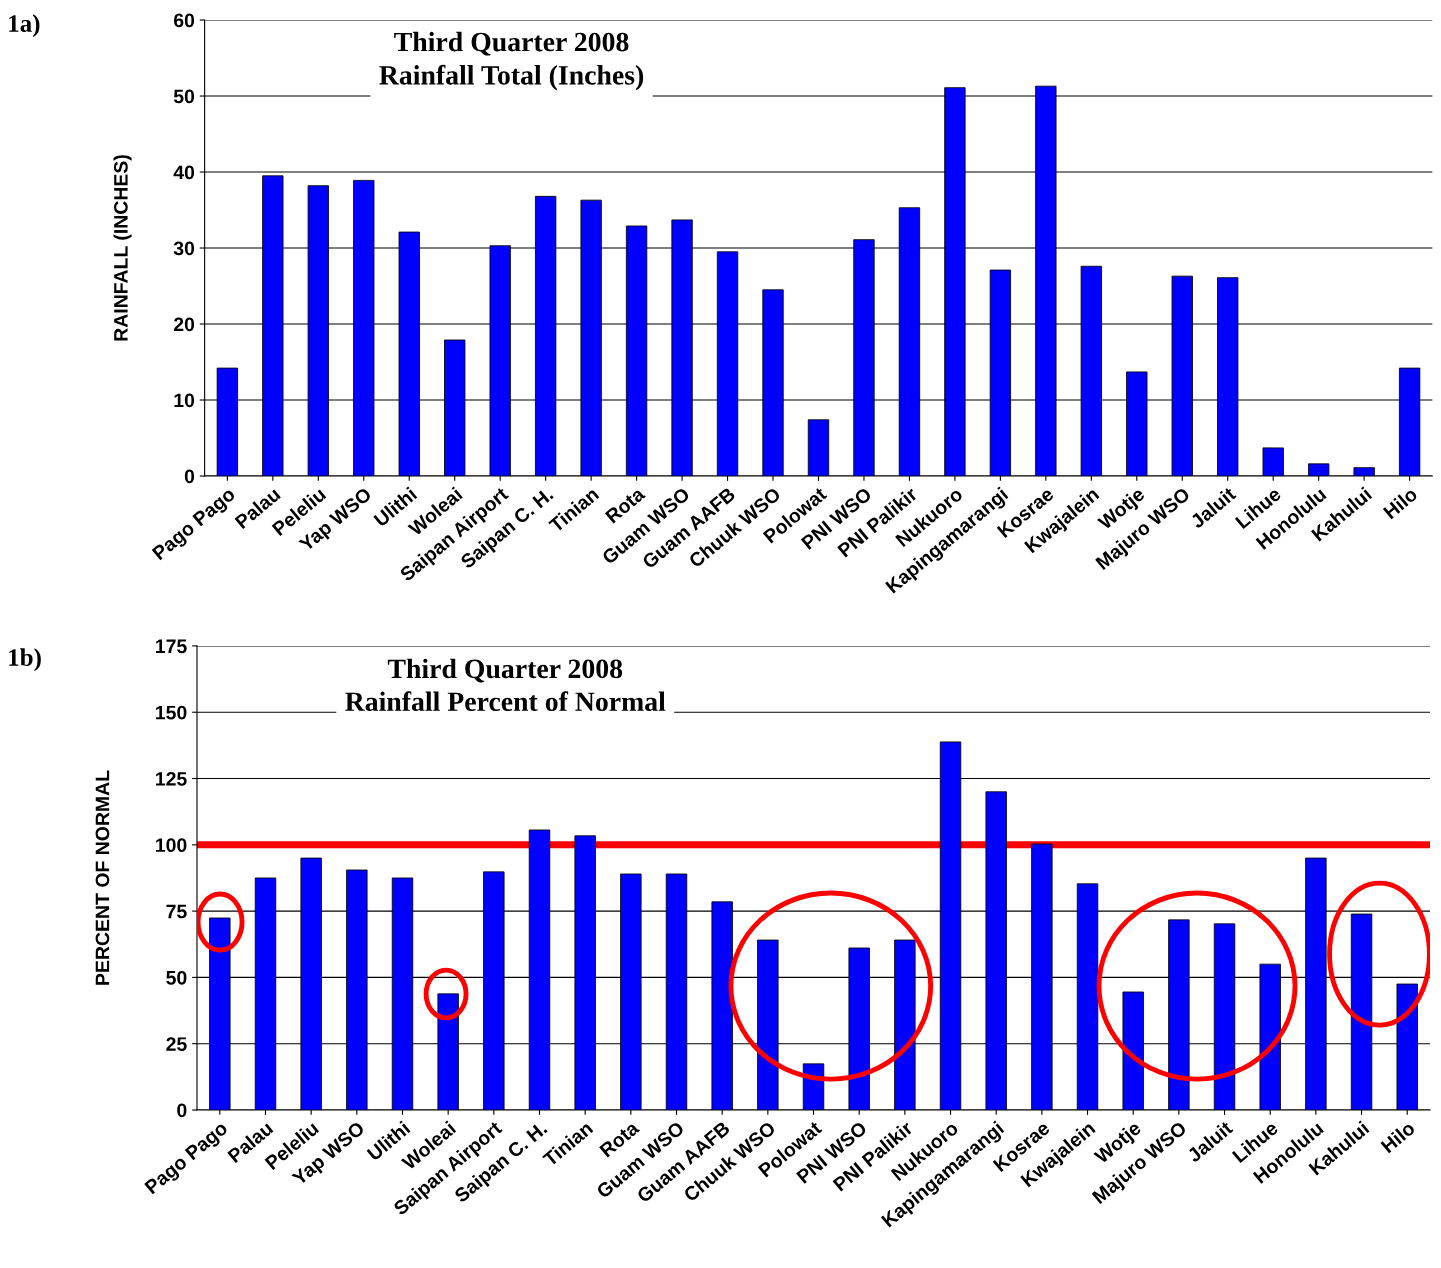 The width and height of the screenshot is (1441, 1268). What do you see at coordinates (171, 646) in the screenshot?
I see `y-tick-label: 175` at bounding box center [171, 646].